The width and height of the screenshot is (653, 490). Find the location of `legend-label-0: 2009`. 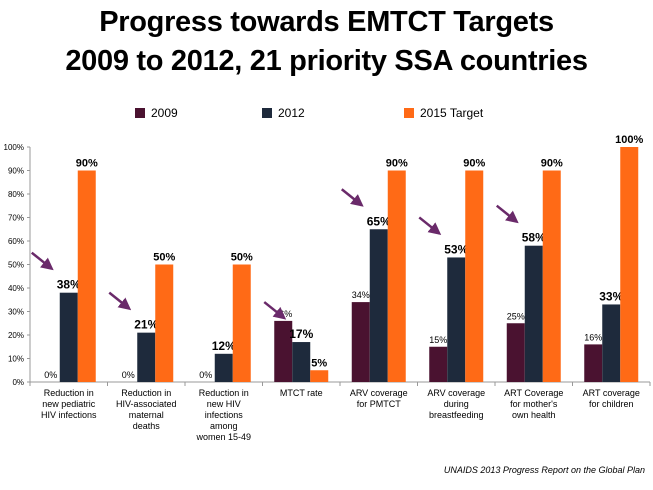

legend-label-0: 2009 is located at coordinates (164, 113).